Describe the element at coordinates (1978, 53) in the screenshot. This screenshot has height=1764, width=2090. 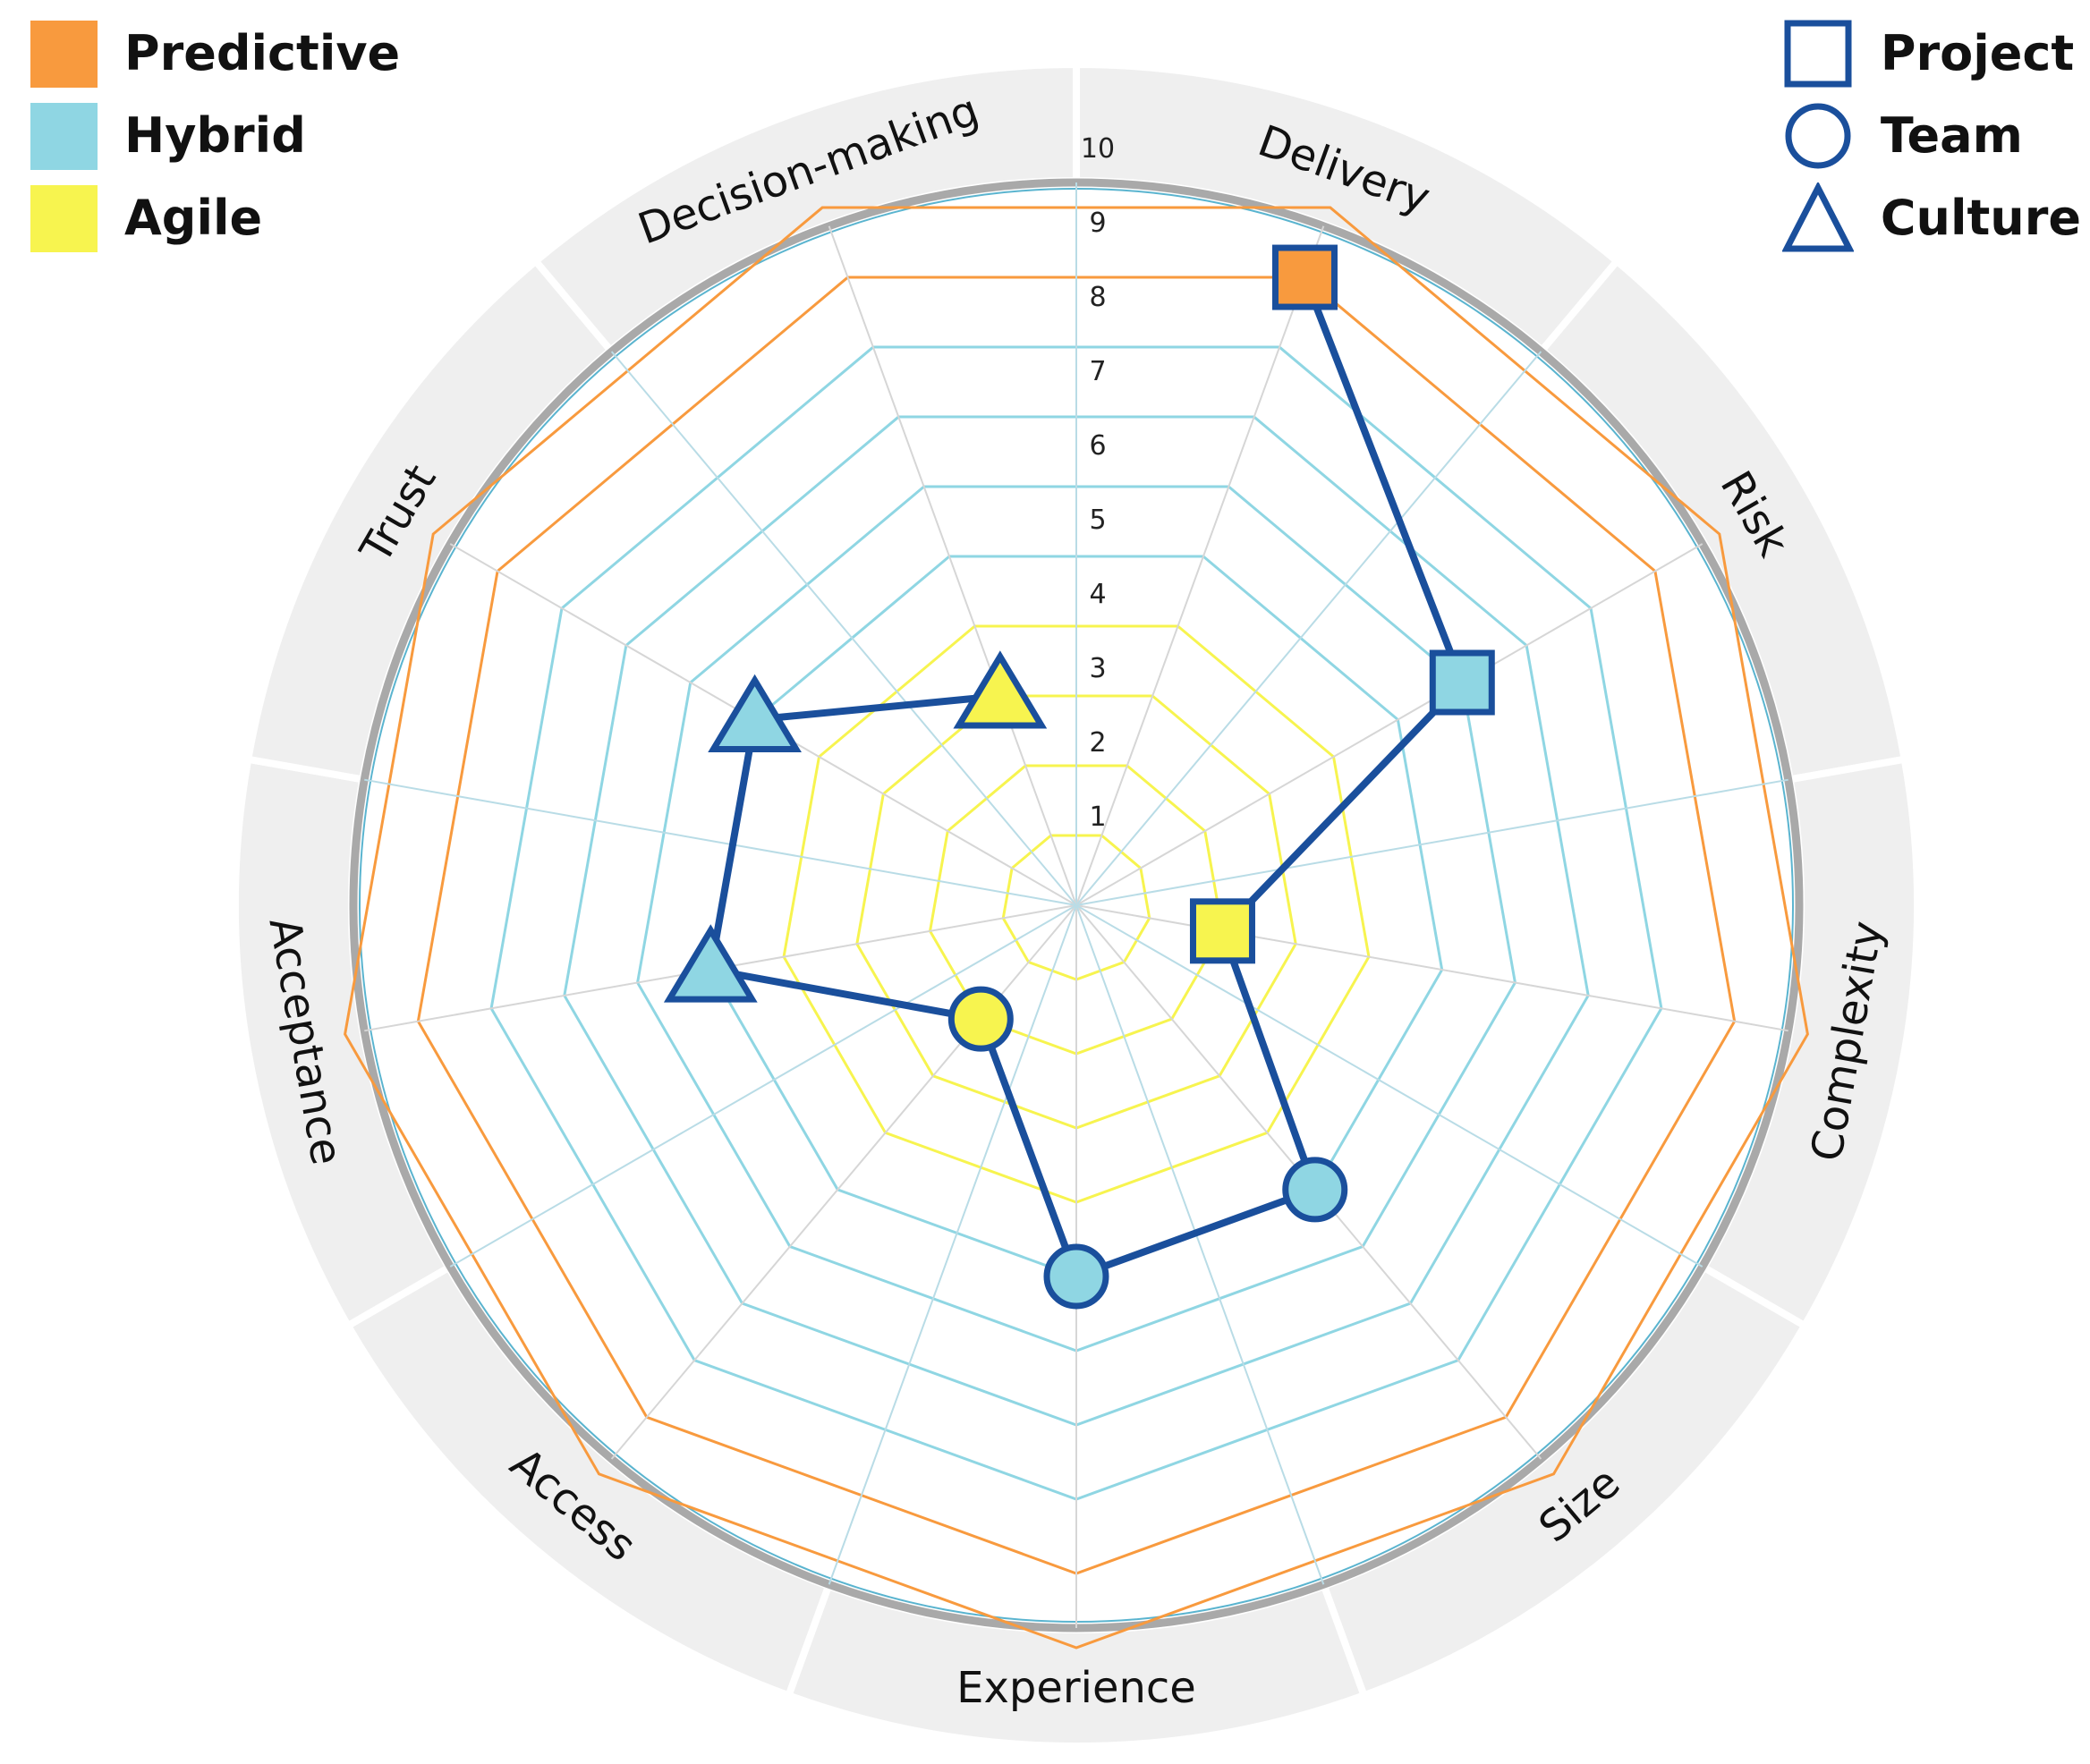
I see `legend-label-project: Project` at that location.